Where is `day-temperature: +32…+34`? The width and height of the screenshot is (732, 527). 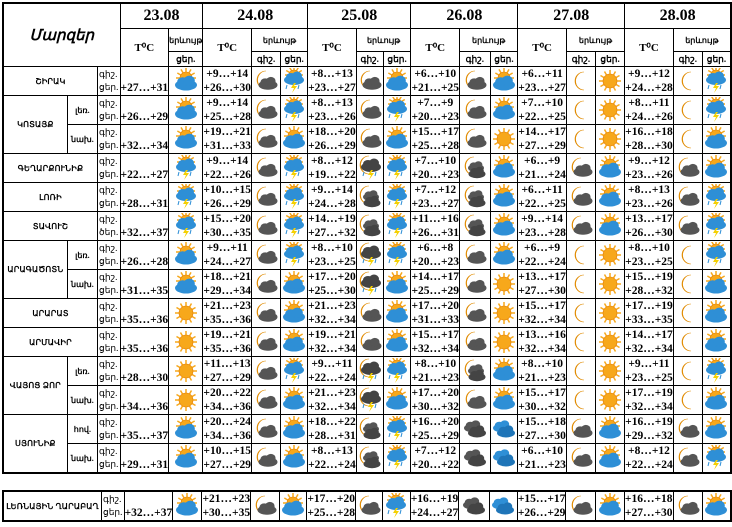 day-temperature: +32…+34 is located at coordinates (144, 139).